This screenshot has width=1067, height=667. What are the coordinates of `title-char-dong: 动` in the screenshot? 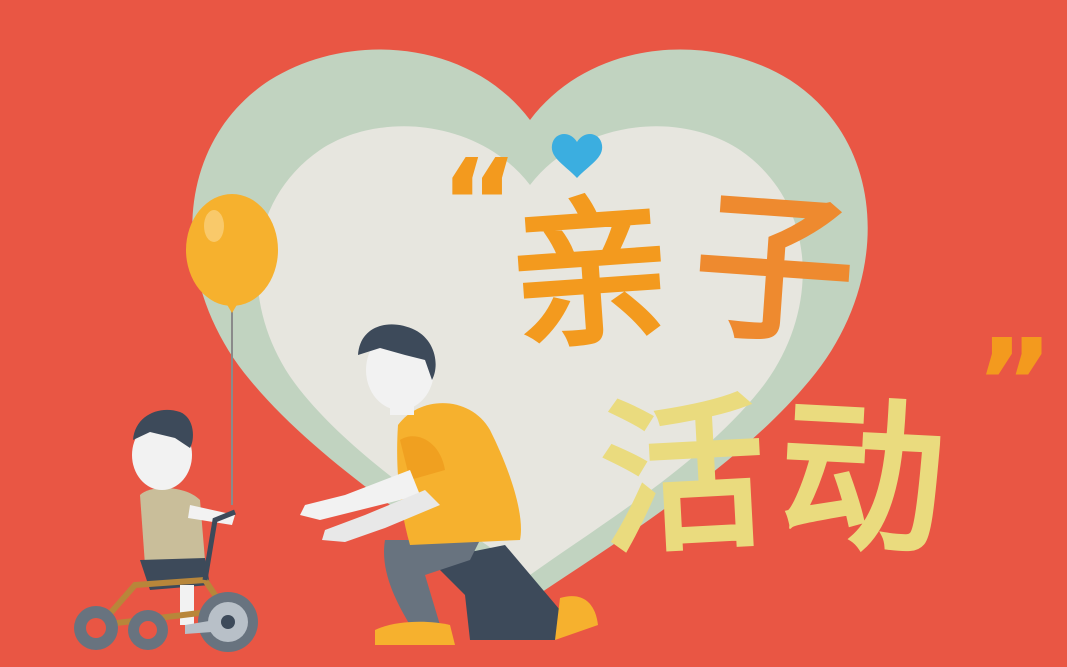 It's located at (862, 478).